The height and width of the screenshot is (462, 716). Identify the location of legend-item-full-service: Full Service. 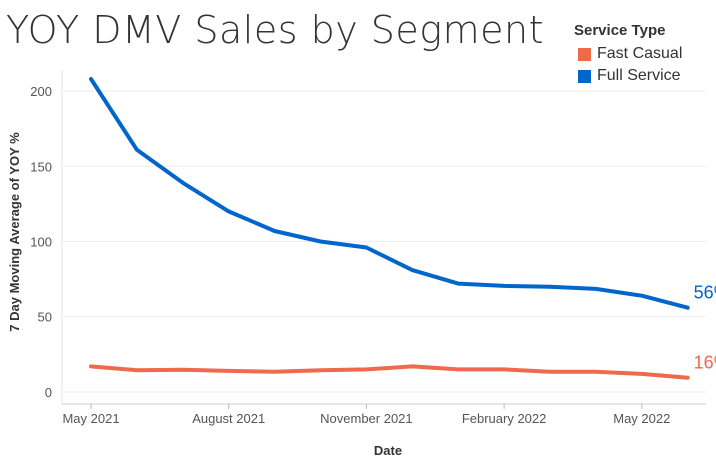
(628, 76).